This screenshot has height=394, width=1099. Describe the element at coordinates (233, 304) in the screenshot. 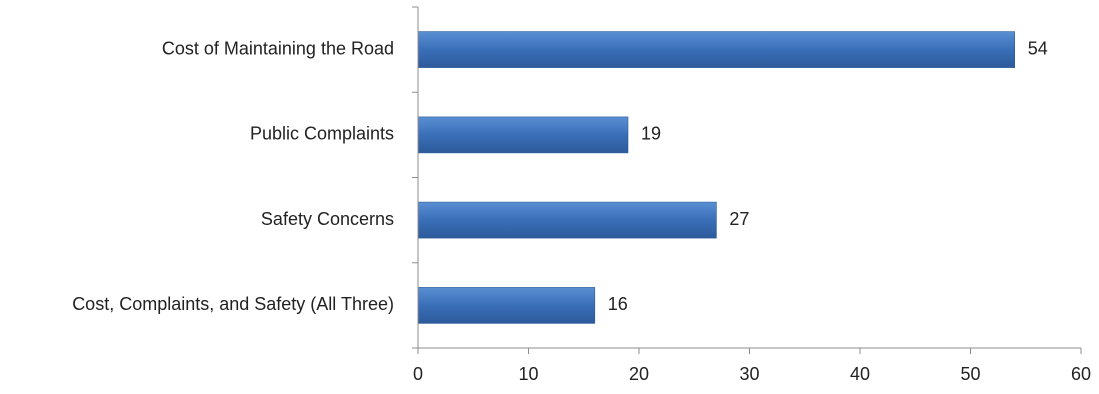

I see `category-label: Cost, Complaints, and Safety (All Three)` at that location.